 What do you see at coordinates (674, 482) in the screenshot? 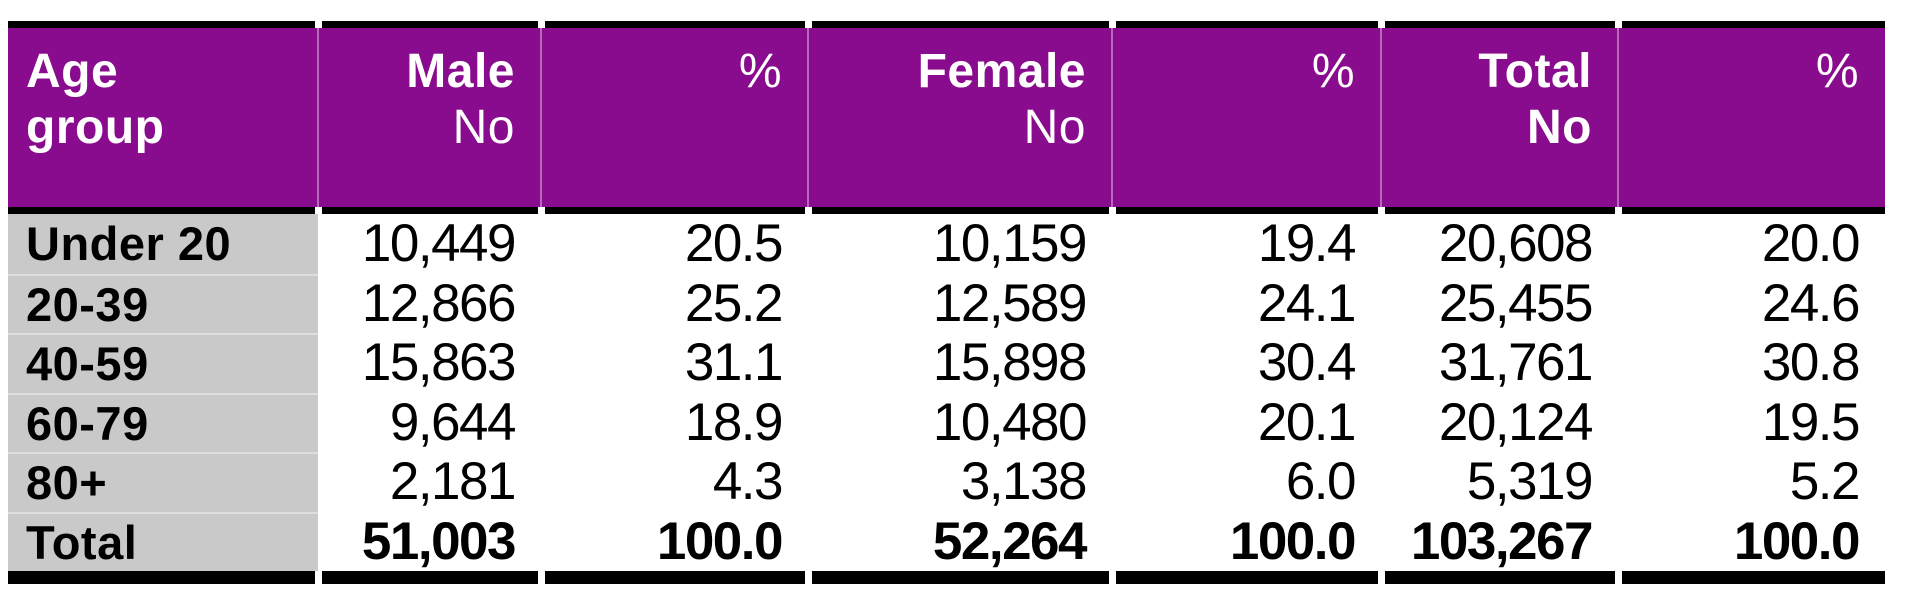
I see `data-cell: 4.3` at bounding box center [674, 482].